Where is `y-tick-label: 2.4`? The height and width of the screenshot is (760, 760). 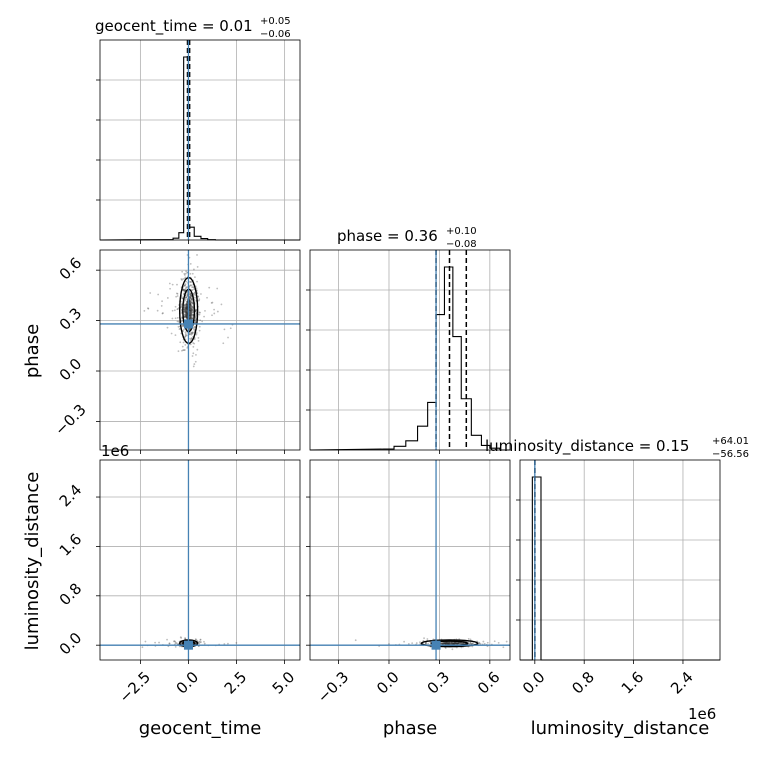
y-tick-label: 2.4 is located at coordinates (71, 496).